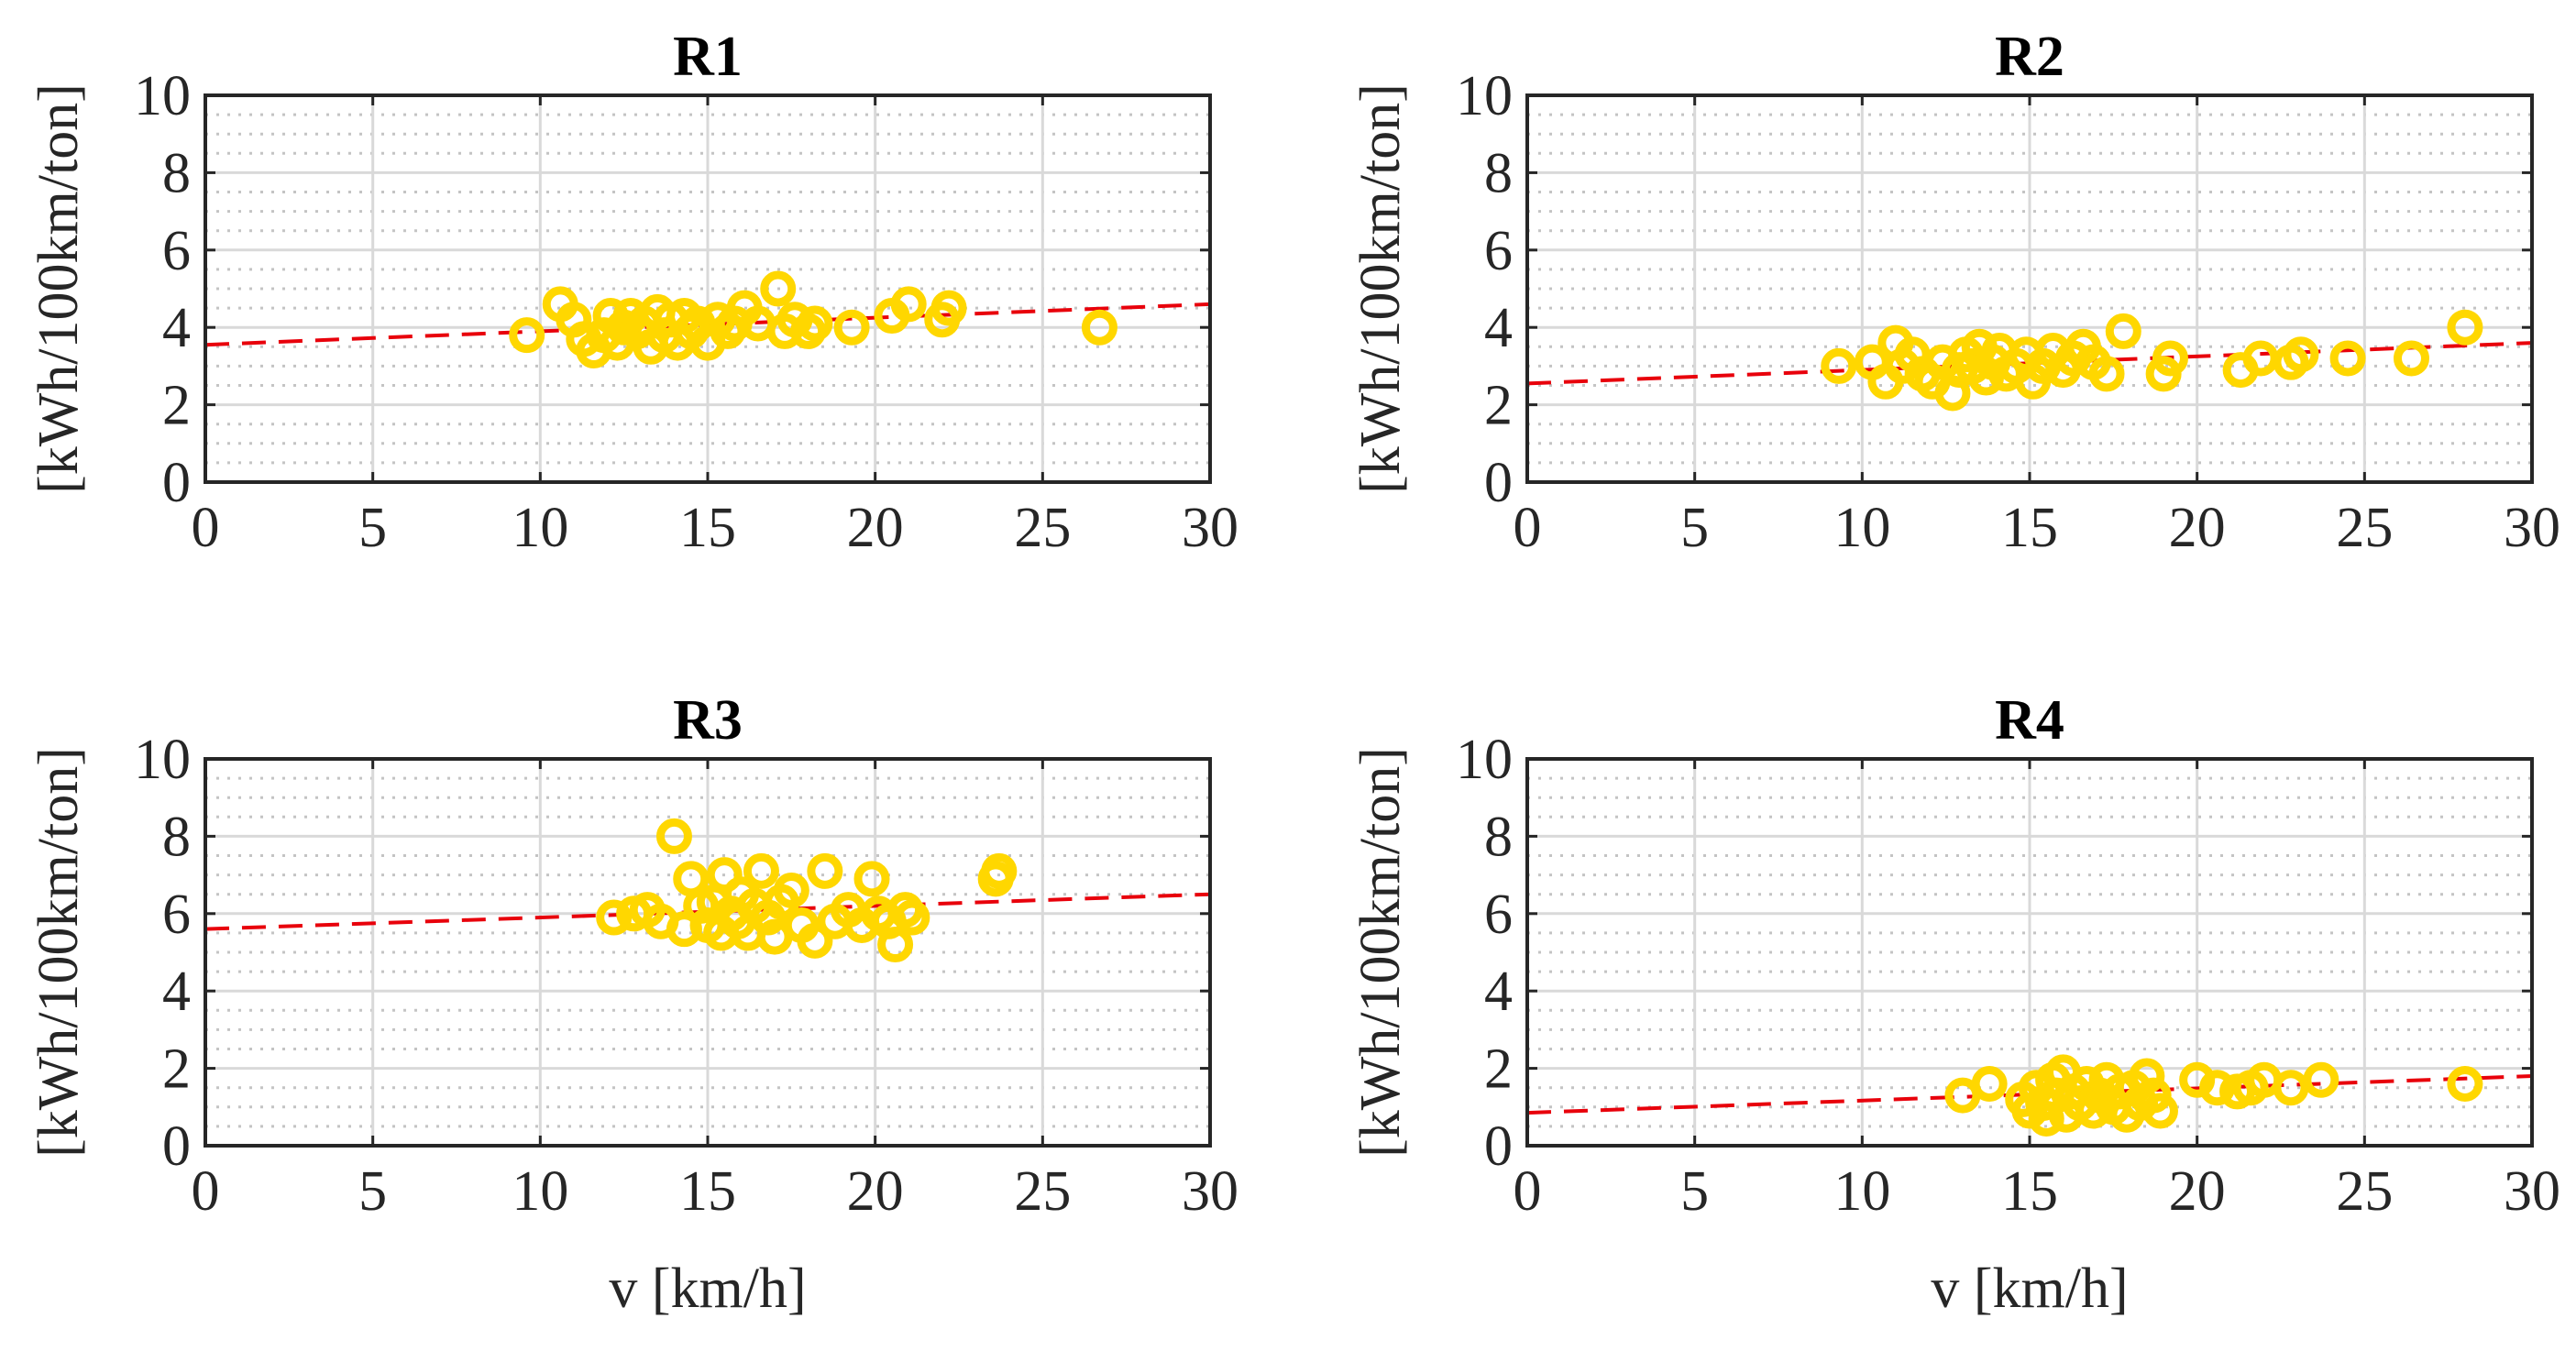  What do you see at coordinates (2030, 721) in the screenshot?
I see `chart-title: R4` at bounding box center [2030, 721].